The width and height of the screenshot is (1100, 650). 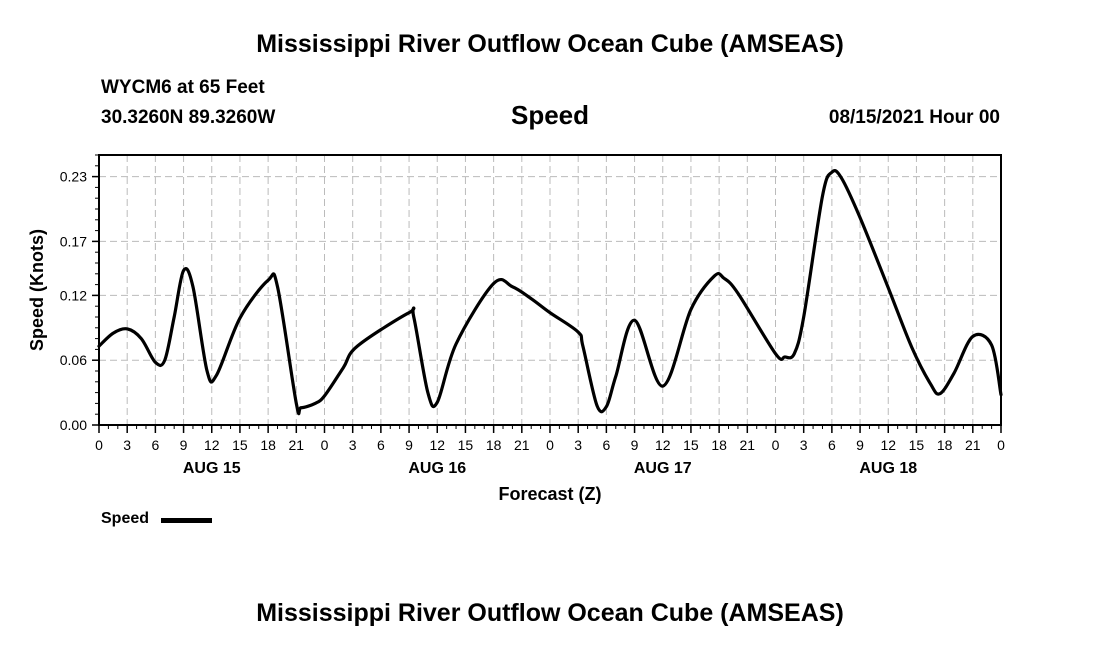 What do you see at coordinates (37, 290) in the screenshot?
I see `y-axis-label: Speed (Knots)` at bounding box center [37, 290].